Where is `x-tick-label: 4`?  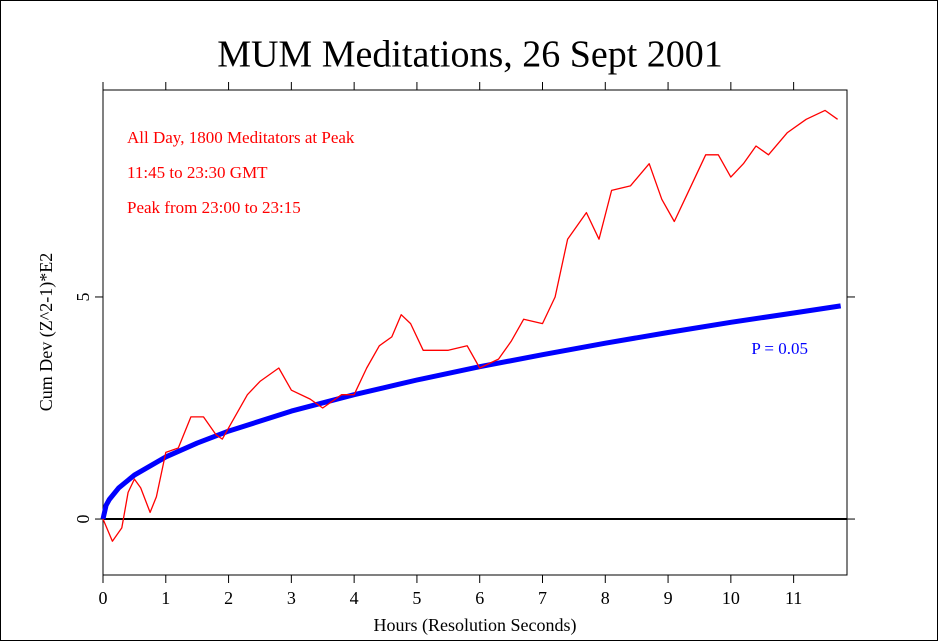
x-tick-label: 4 is located at coordinates (354, 598).